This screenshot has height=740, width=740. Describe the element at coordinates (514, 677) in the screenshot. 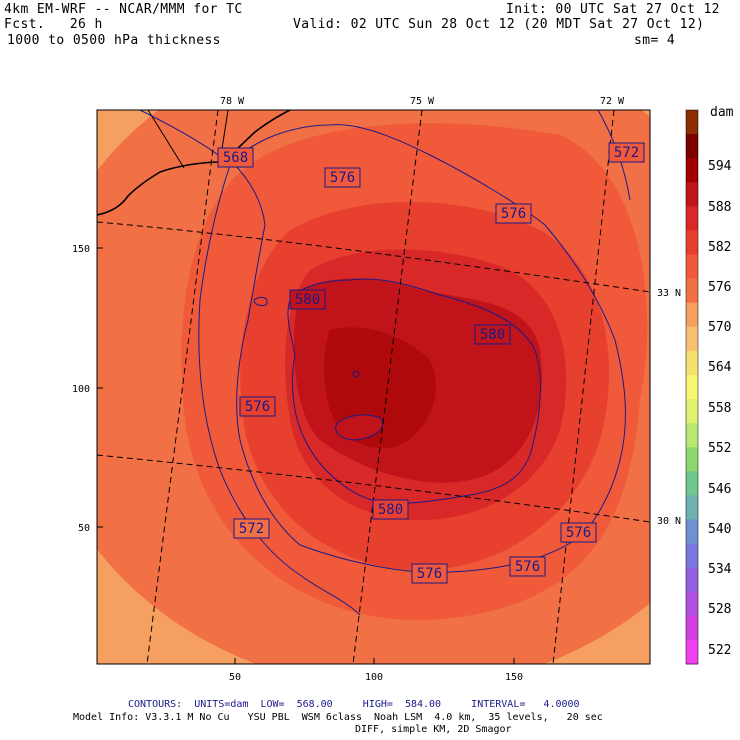

I see `x-tick-label: 150` at that location.